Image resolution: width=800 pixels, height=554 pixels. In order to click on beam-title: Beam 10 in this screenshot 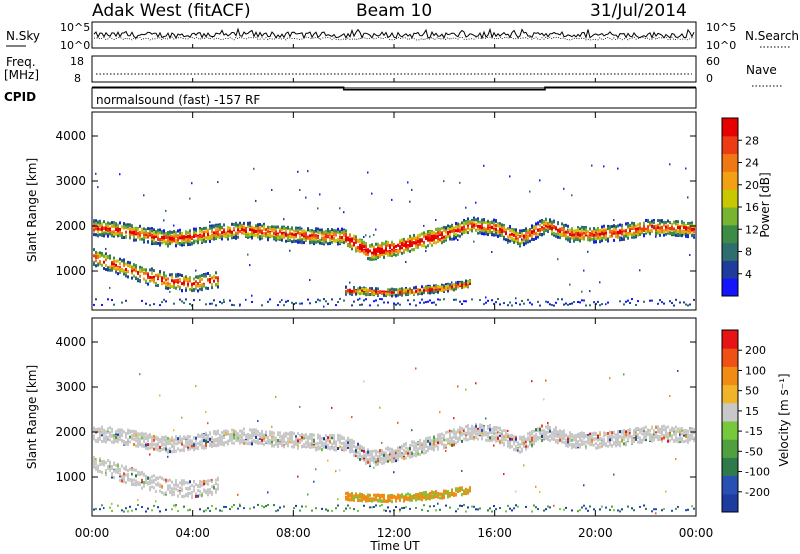, I will do `click(394, 11)`.